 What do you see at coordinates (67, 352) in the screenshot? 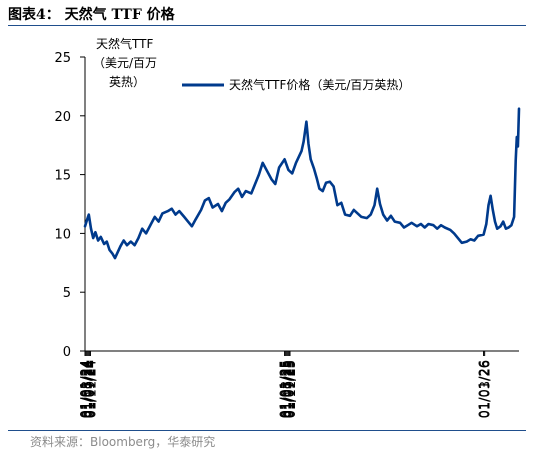
I see `y-tick-label: 0` at bounding box center [67, 352].